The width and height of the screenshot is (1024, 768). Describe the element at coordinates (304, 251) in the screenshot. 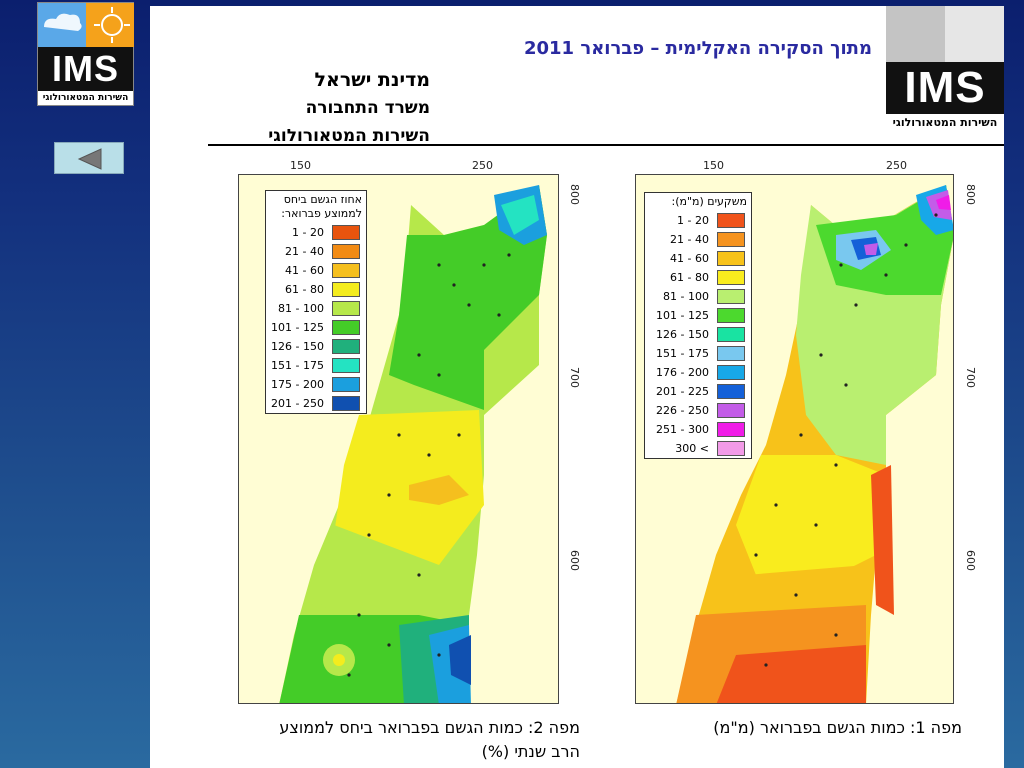

I see `map2-legend-label: 21 - 40` at that location.